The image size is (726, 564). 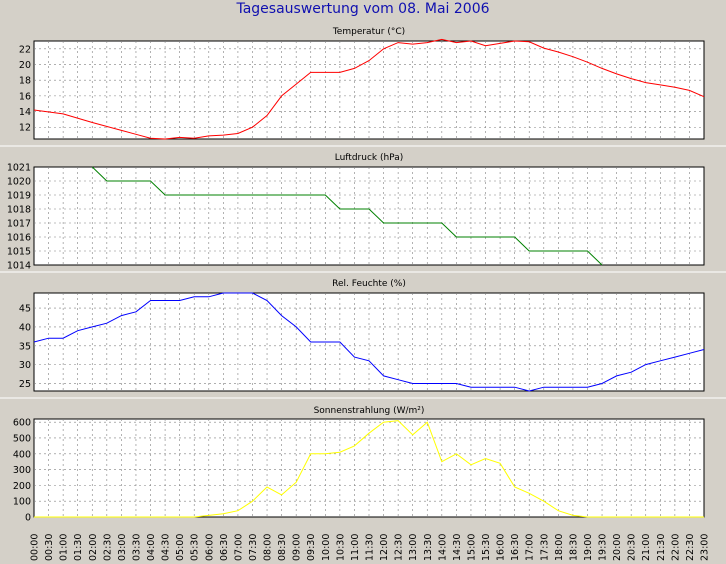 I want to click on series-line, so click(x=347, y=216).